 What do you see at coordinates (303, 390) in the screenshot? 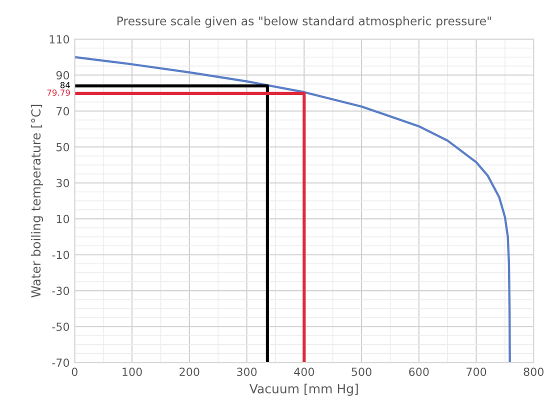
I see `x-axis-title: Vacuum [mm Hg]` at bounding box center [303, 390].